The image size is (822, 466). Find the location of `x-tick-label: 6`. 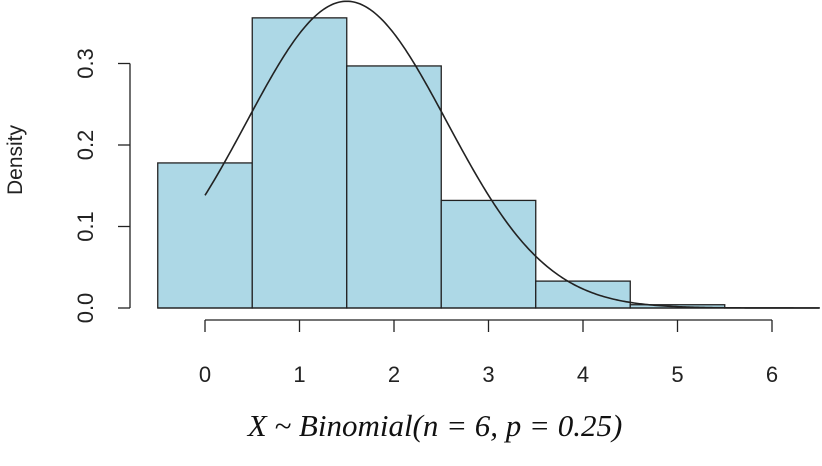

x-tick-label: 6 is located at coordinates (772, 374).